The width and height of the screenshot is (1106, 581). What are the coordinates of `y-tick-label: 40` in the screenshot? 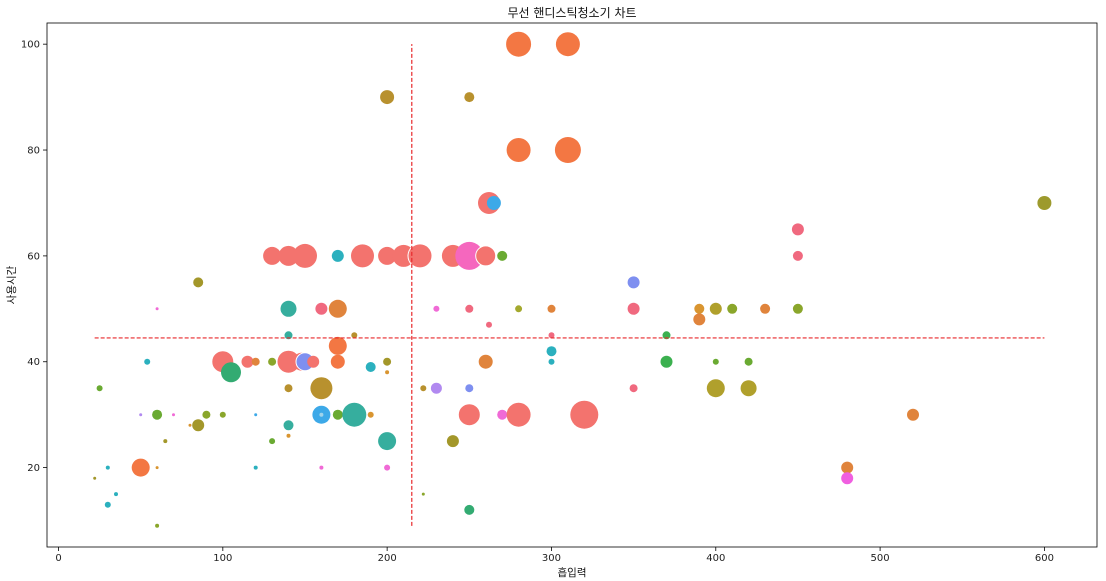 It's located at (33, 362).